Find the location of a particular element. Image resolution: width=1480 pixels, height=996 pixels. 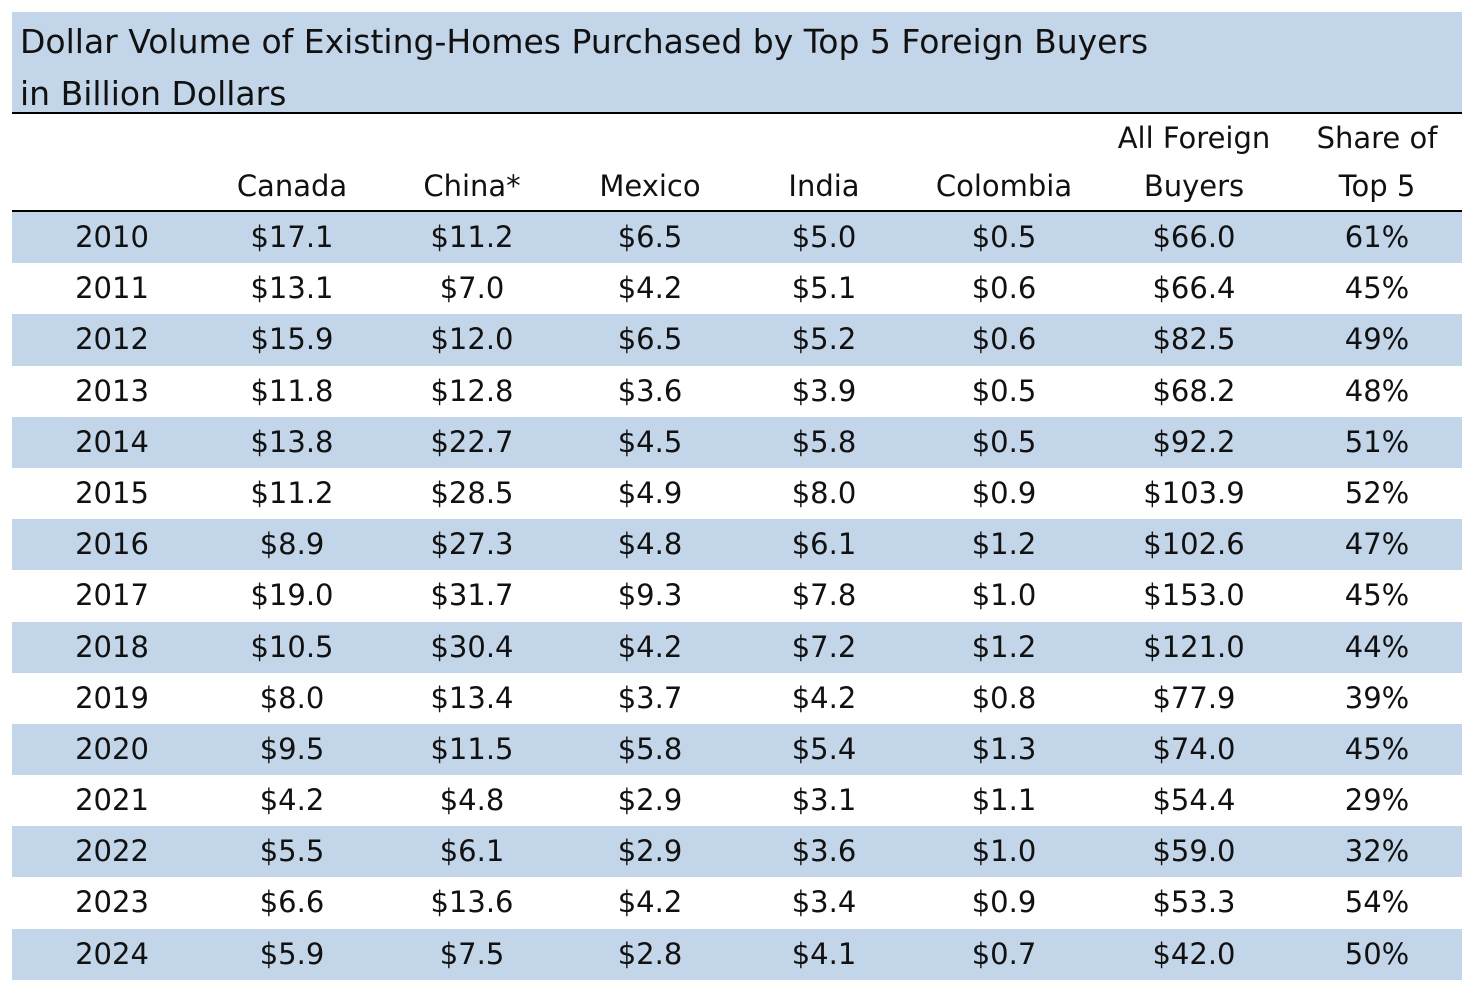

column-header-canada: Canada is located at coordinates (292, 162).